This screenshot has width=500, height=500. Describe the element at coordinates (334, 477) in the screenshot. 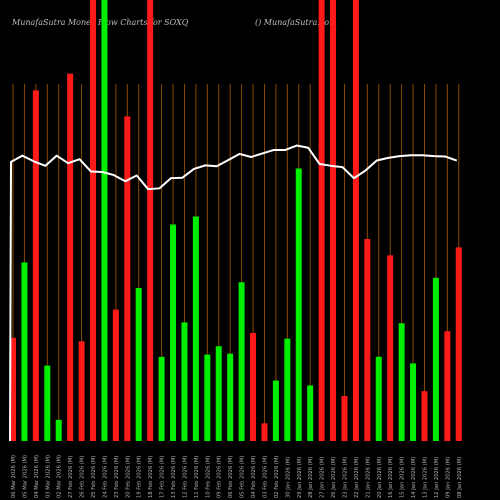

I see `x-tick-label: 26 Jan 2026 (M)` at that location.